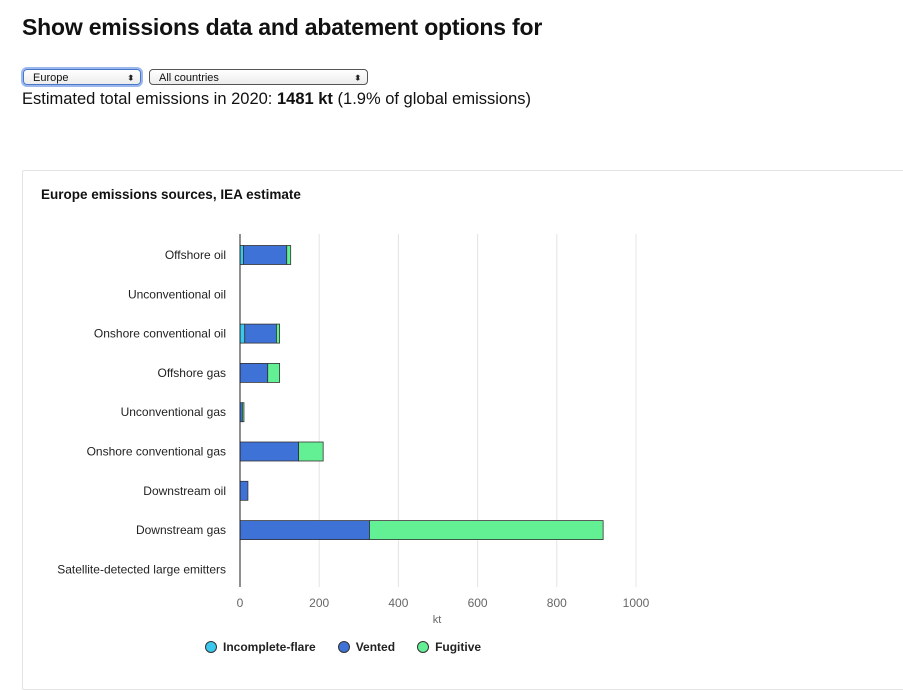 The image size is (903, 690). What do you see at coordinates (171, 194) in the screenshot?
I see `chart-title: Europe emissions sources, IEA estimate` at bounding box center [171, 194].